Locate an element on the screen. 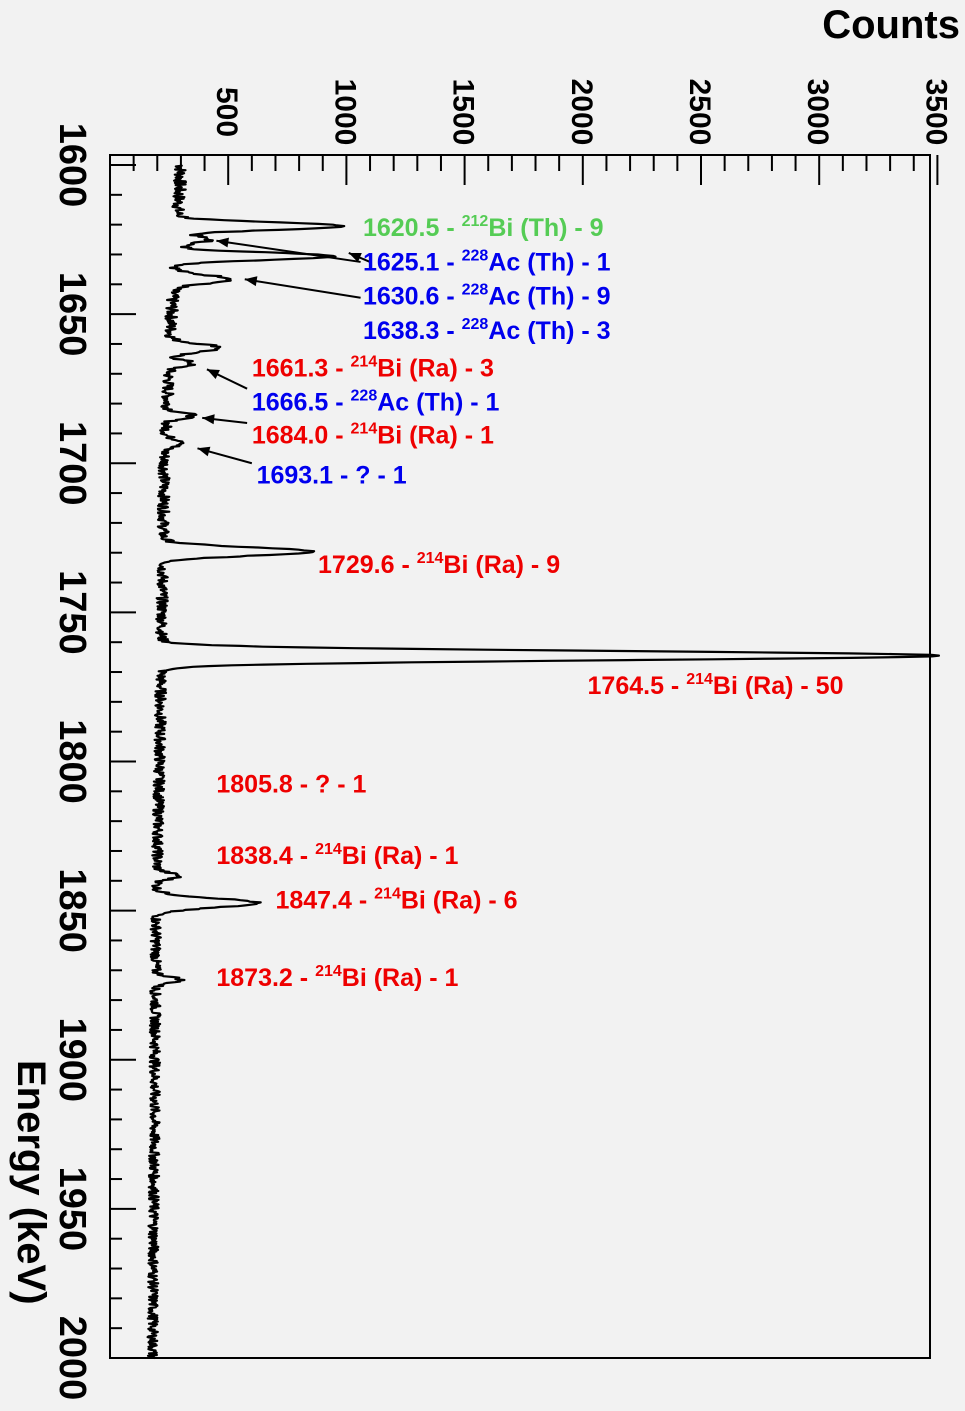 Image resolution: width=965 pixels, height=1411 pixels. peak-label-energy: 1693.1 - ? - 1 is located at coordinates (332, 476).